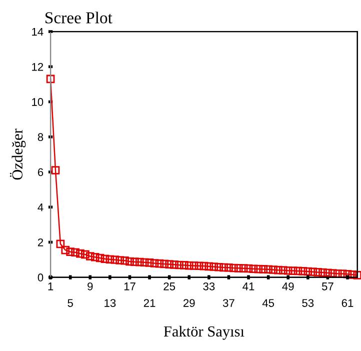 The width and height of the screenshot is (361, 351). What do you see at coordinates (41, 278) in the screenshot?
I see `y-tick-label: 0` at bounding box center [41, 278].